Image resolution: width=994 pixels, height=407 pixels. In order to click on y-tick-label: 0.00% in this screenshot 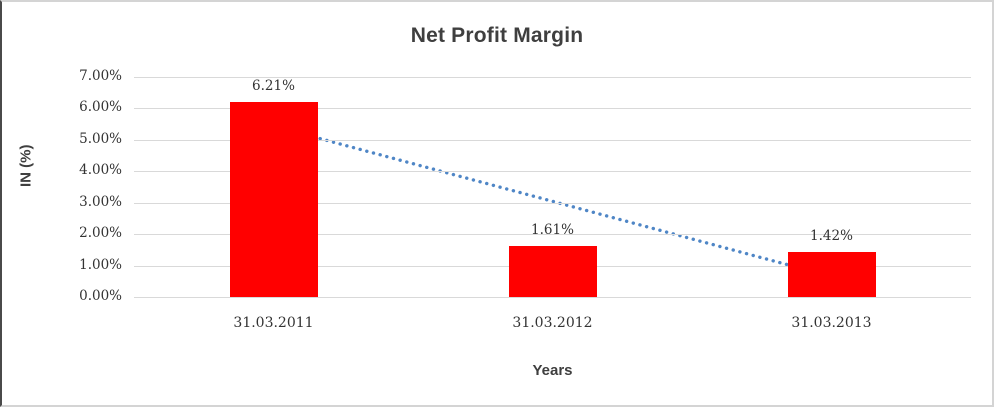, I will do `click(100, 296)`.